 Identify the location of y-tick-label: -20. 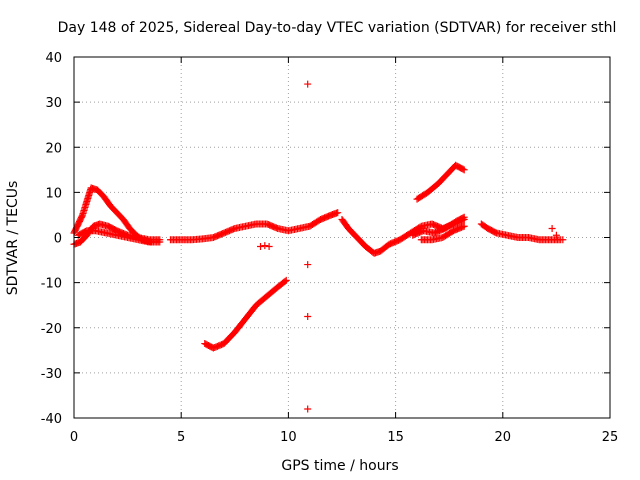
(51, 329).